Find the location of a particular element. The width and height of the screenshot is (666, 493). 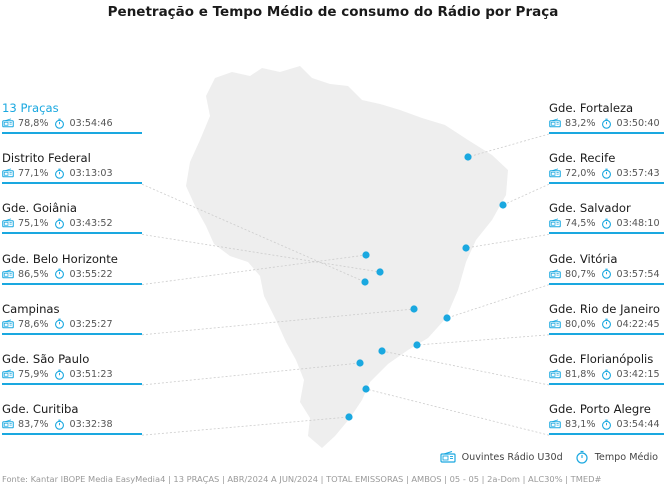

penetration-value: 81,8% is located at coordinates (580, 374).